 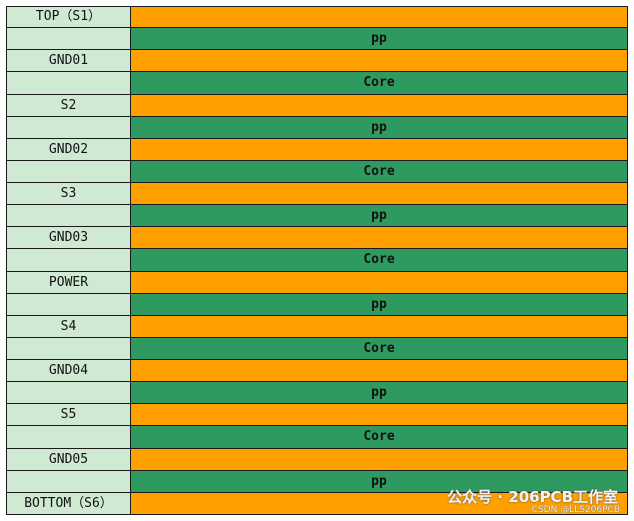 I want to click on layer-name-cell: S5, so click(x=68, y=414).